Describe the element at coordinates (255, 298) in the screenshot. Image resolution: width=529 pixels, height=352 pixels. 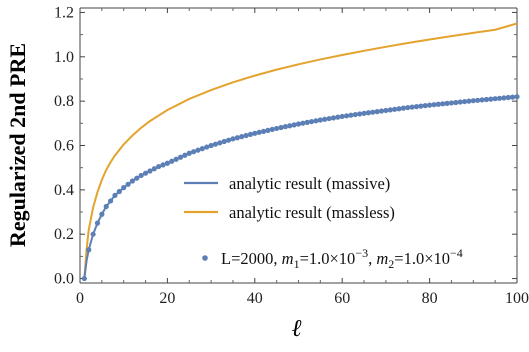
I see `x-tick-label: 40` at that location.